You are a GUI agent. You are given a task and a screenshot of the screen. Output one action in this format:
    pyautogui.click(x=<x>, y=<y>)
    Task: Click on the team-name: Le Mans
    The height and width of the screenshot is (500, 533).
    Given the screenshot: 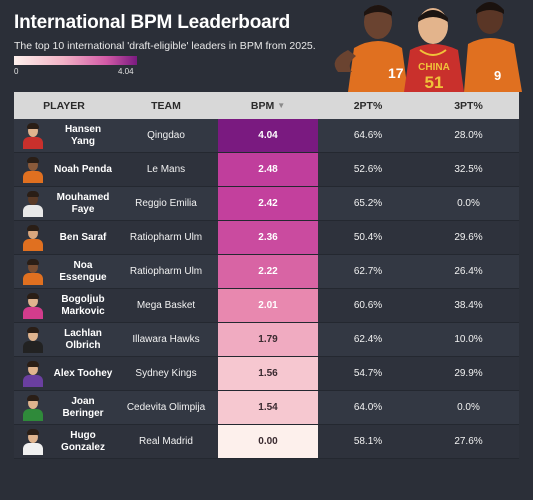 What is the action you would take?
    pyautogui.click(x=166, y=169)
    